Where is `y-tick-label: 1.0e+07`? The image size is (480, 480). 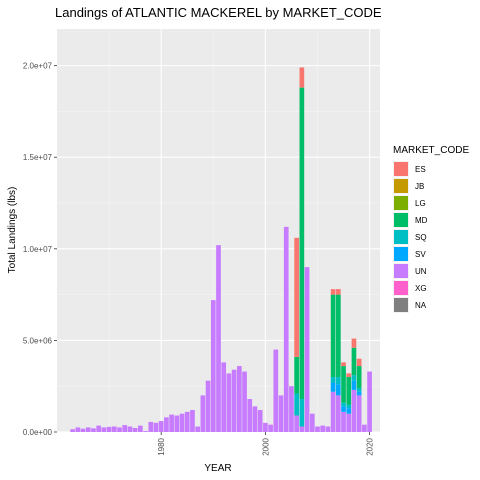
y-tick-label: 1.0e+07 is located at coordinates (38, 249).